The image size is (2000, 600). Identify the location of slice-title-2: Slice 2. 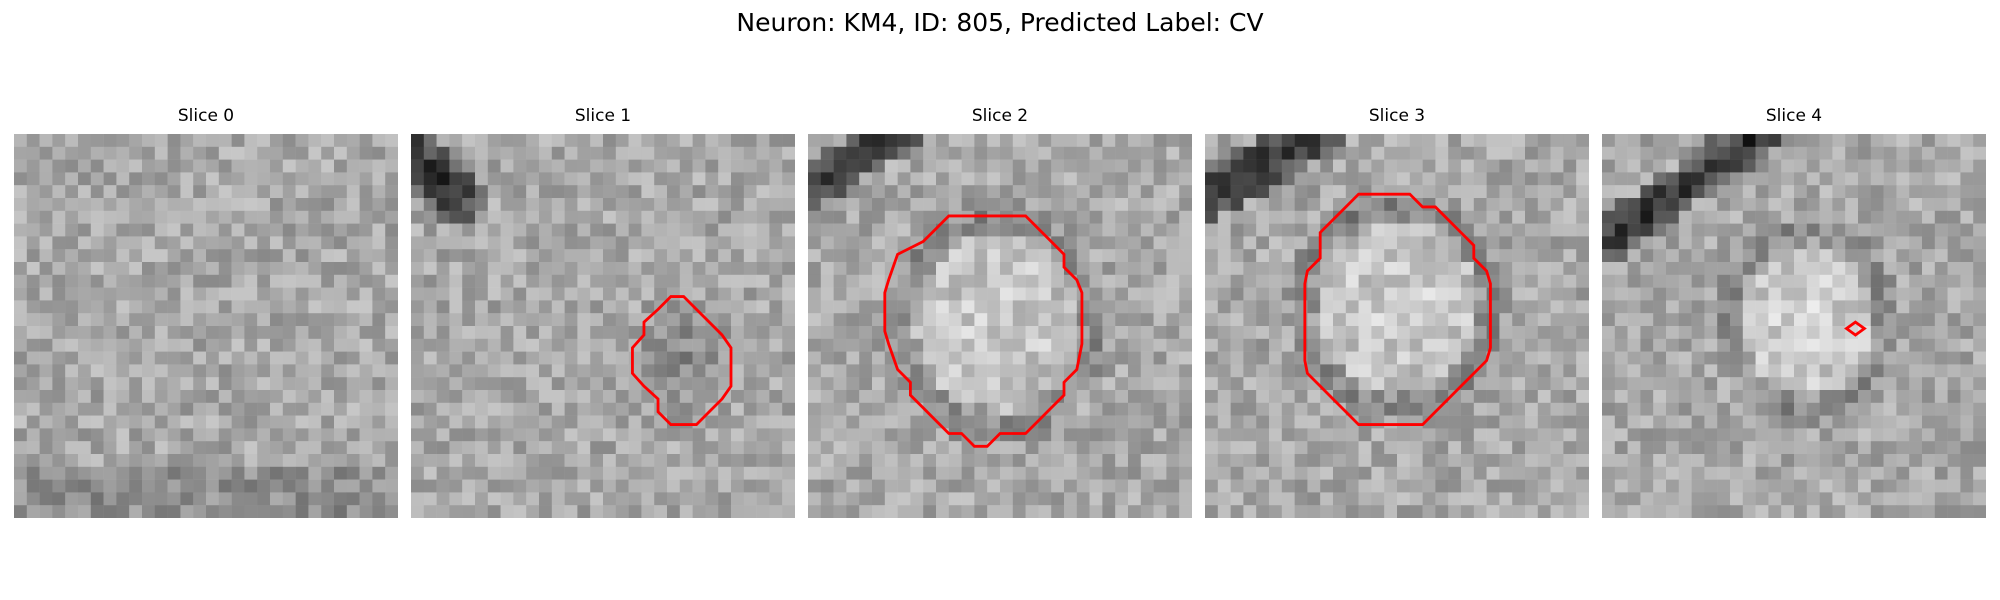
(1000, 116).